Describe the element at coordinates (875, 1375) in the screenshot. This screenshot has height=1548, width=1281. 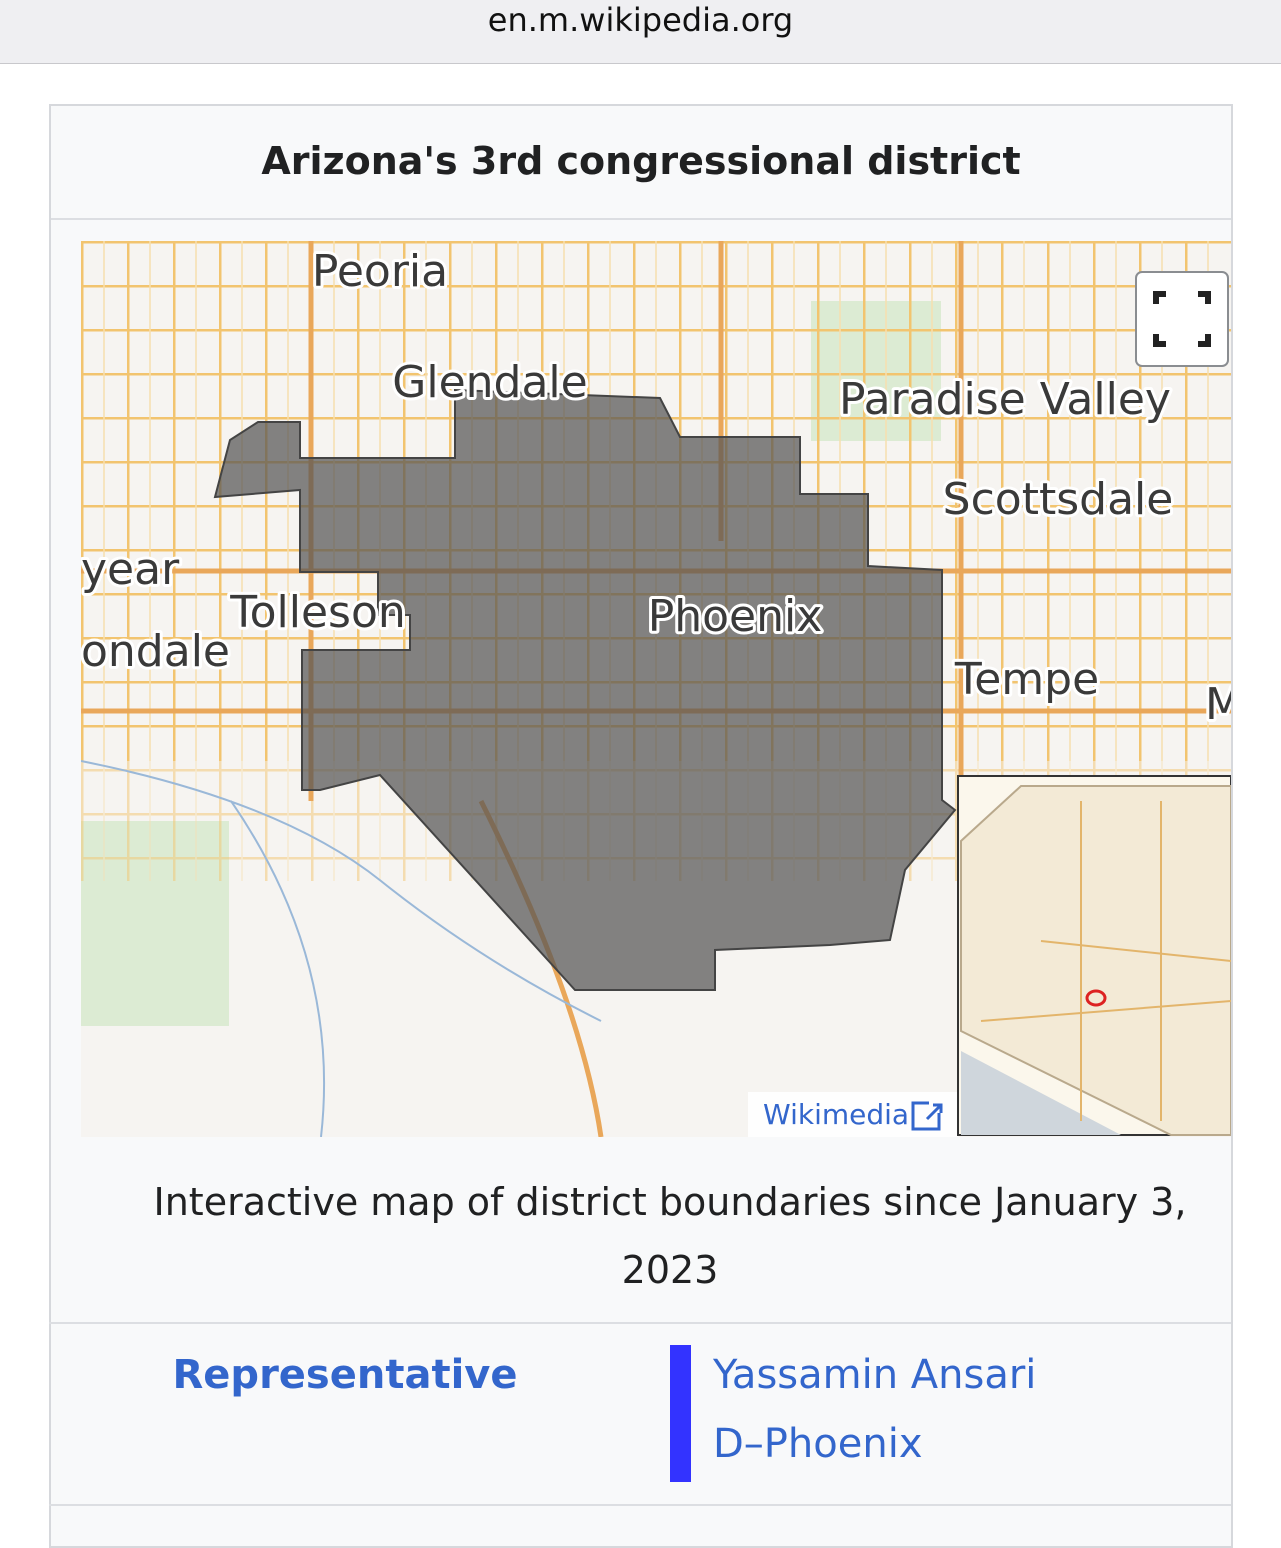
I see `row-value: Yassamin Ansari` at that location.